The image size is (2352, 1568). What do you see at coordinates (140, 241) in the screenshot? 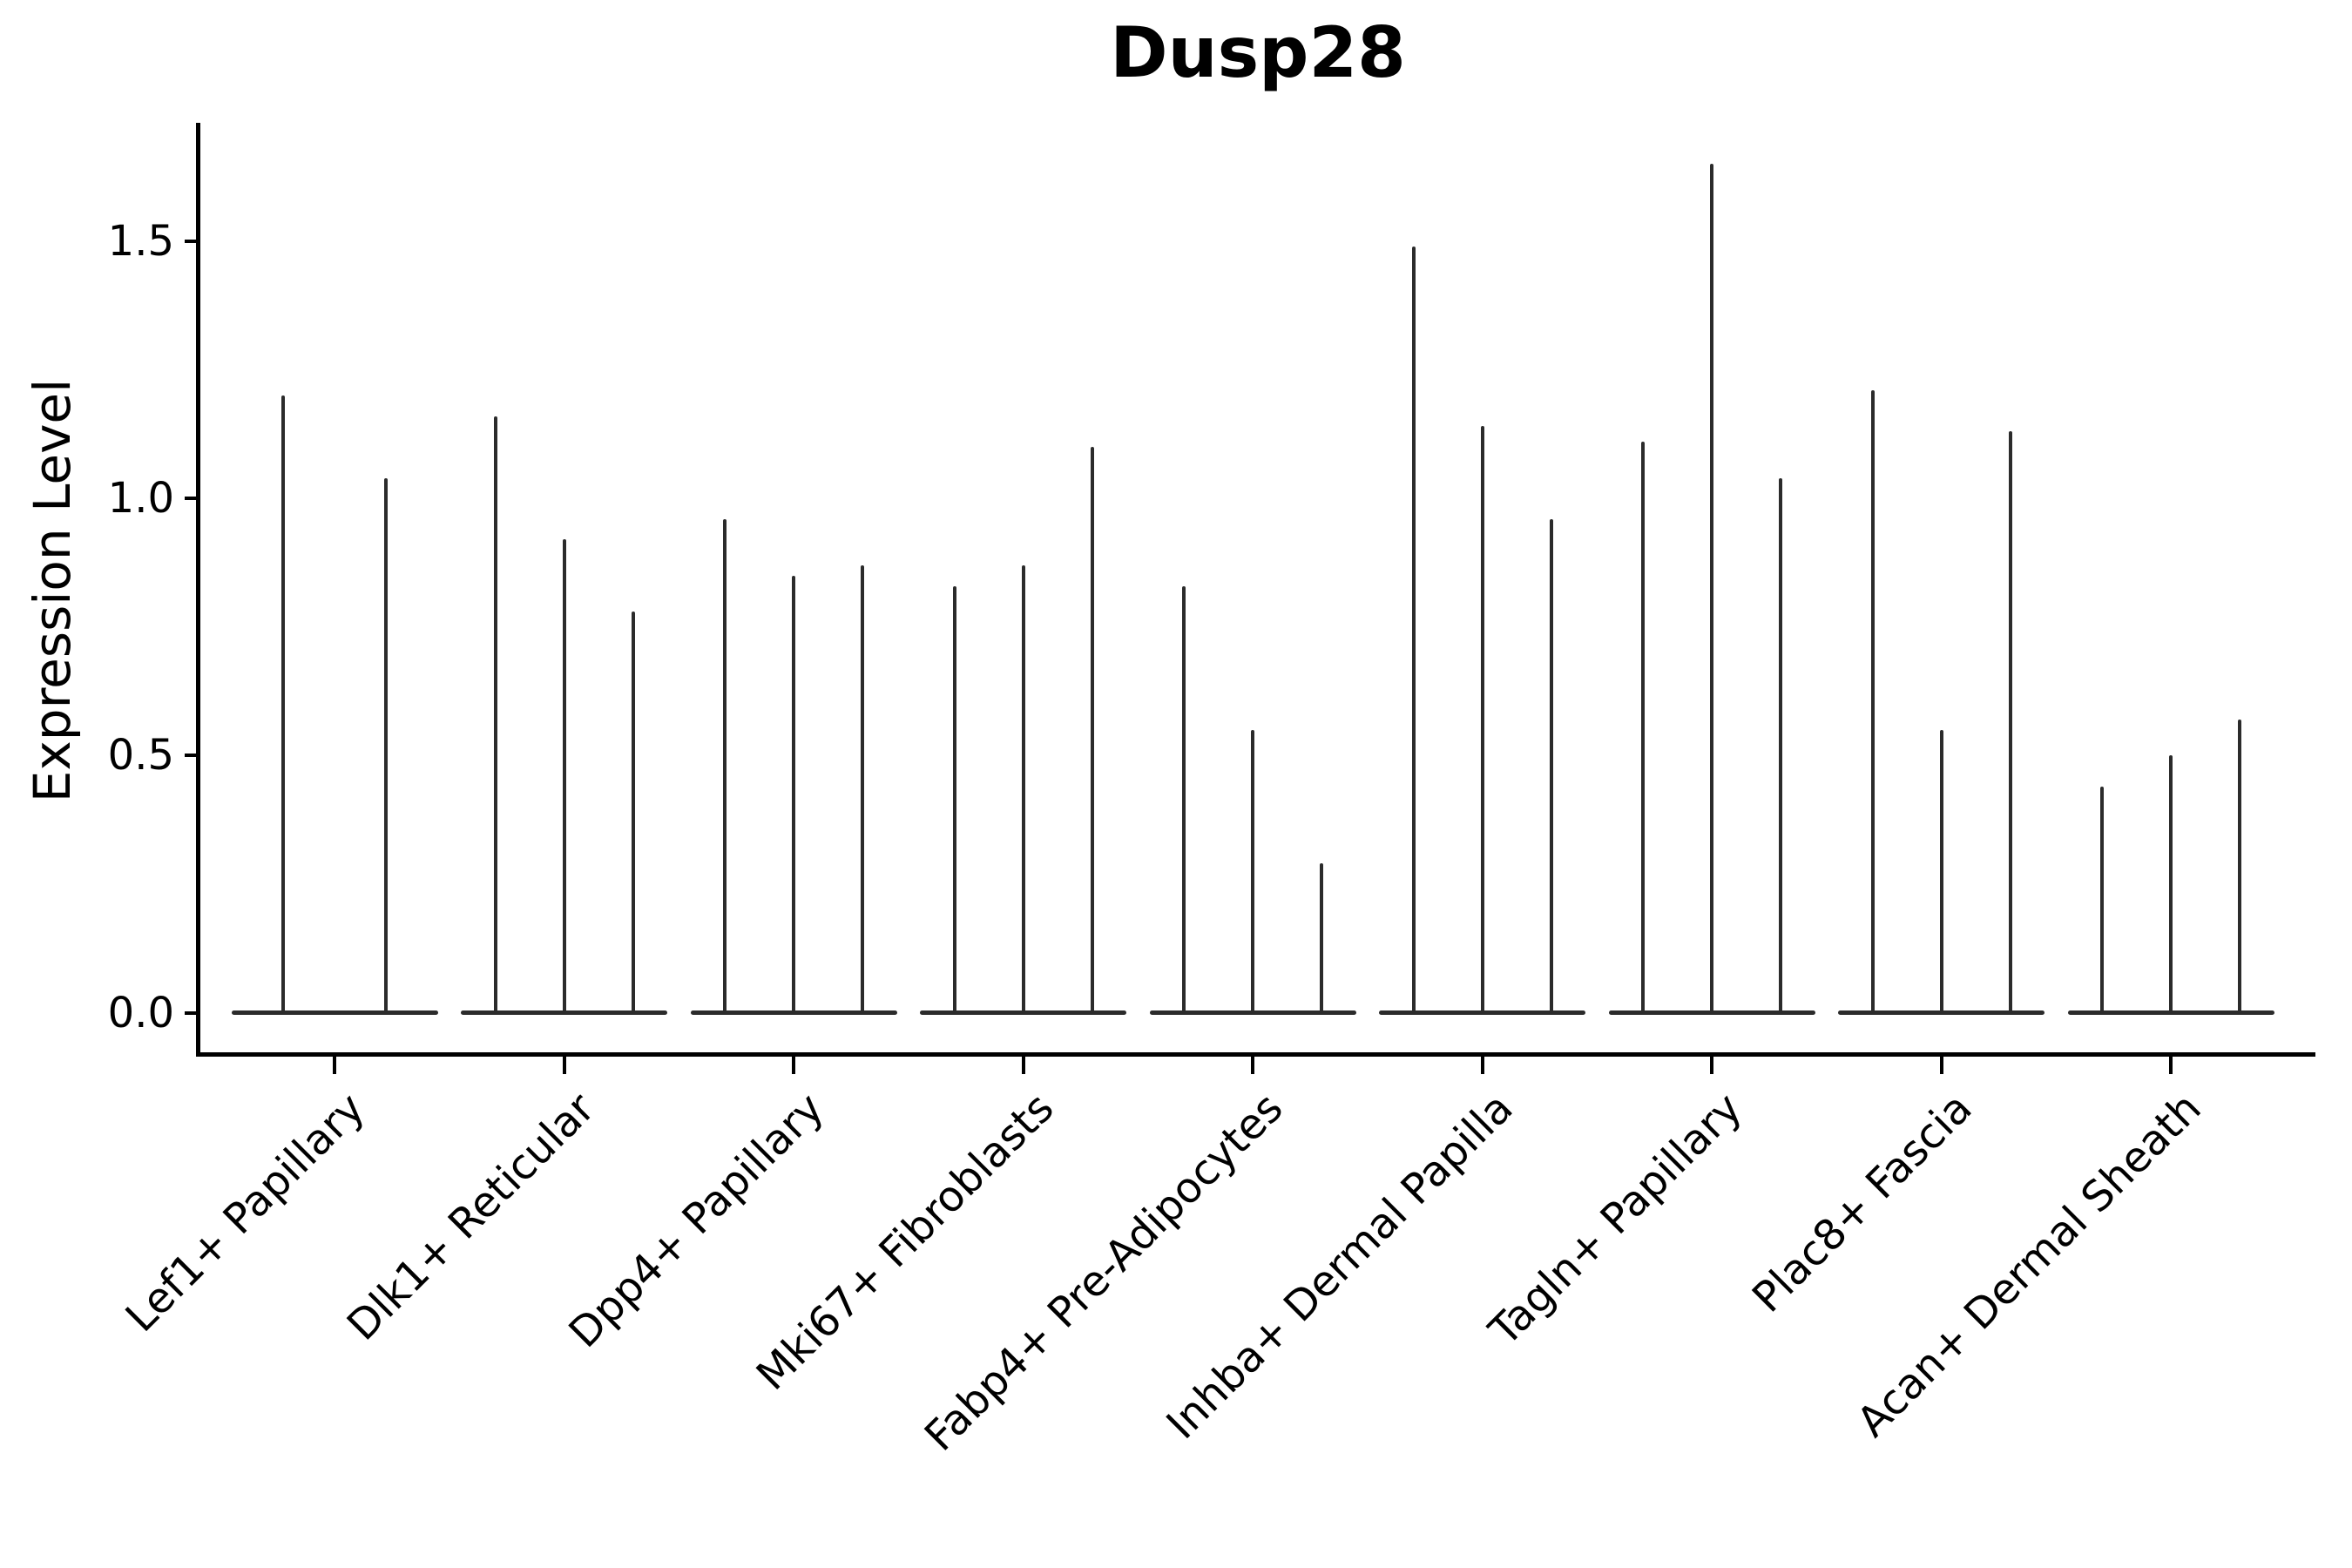
I see `y-tick-label: 1.5` at bounding box center [140, 241].